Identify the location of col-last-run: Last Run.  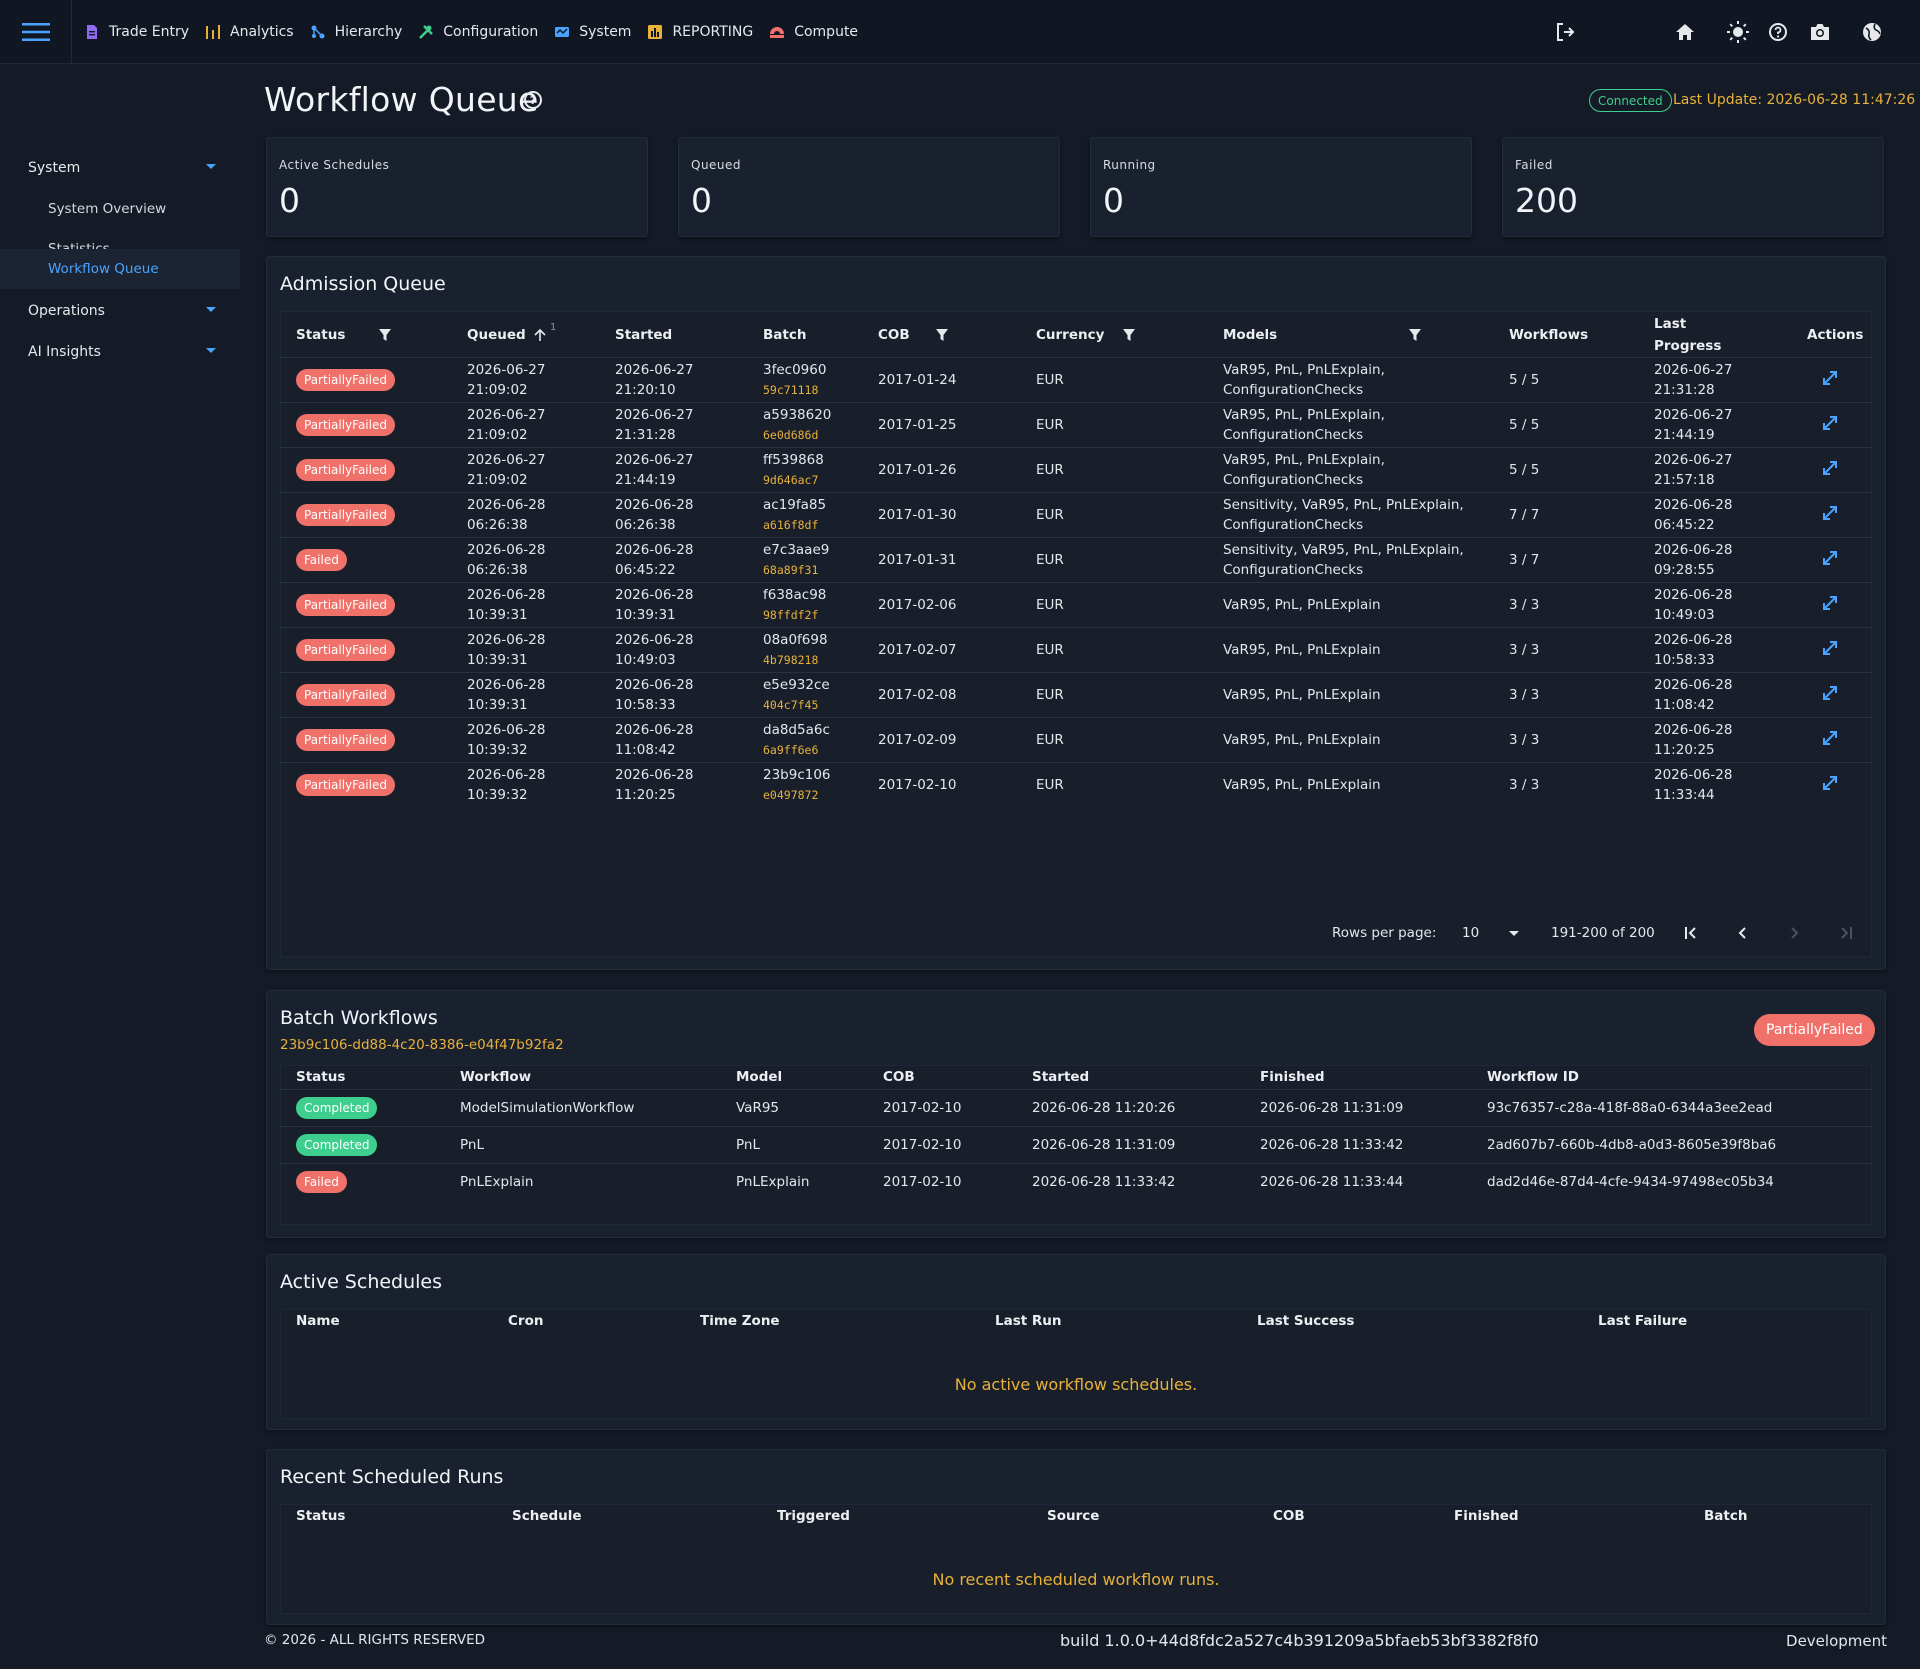
(1028, 1321).